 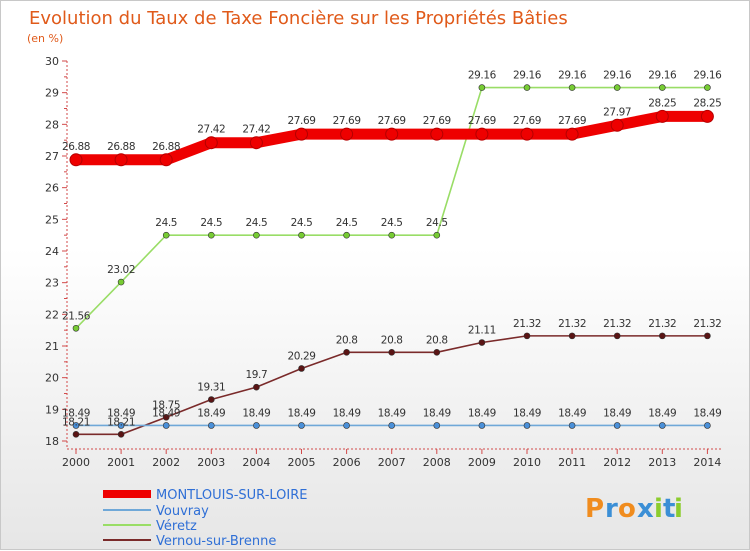 What do you see at coordinates (52, 346) in the screenshot?
I see `y-tick-label: 21` at bounding box center [52, 346].